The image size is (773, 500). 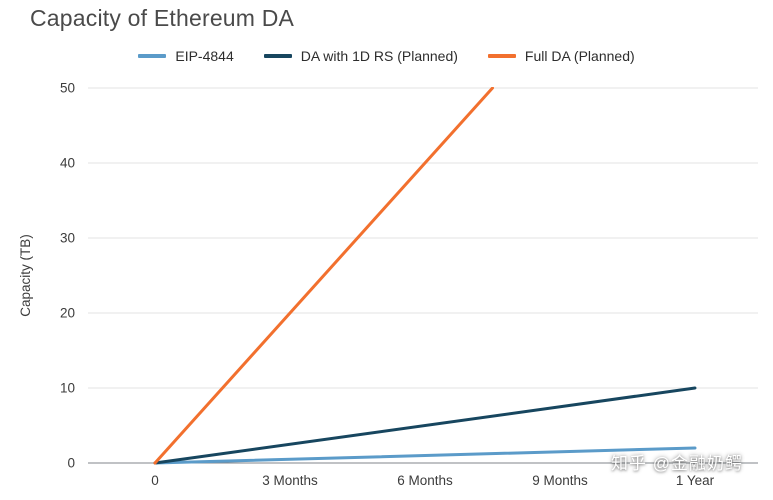 I want to click on legend-label: EIP-4844, so click(x=204, y=56).